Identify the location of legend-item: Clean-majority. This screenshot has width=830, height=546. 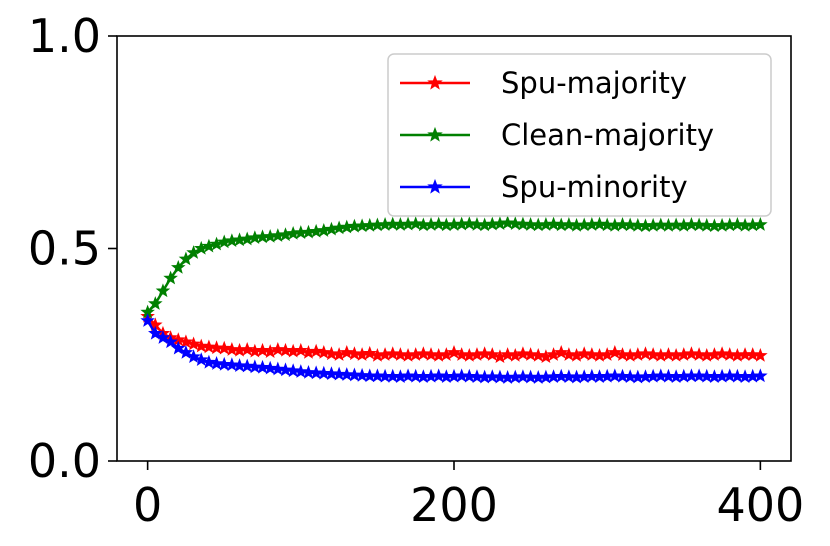
(557, 135).